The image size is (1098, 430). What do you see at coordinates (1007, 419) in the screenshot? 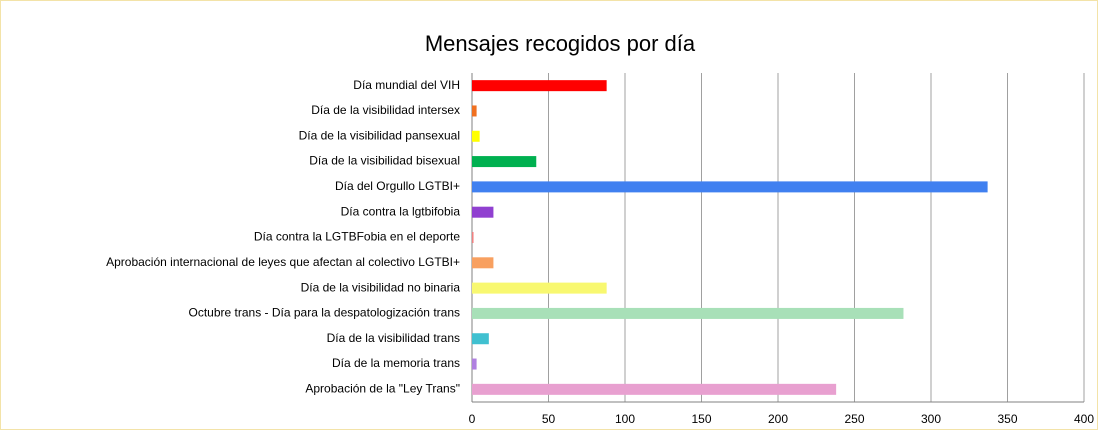
I see `x-tick-label: 350` at bounding box center [1007, 419].